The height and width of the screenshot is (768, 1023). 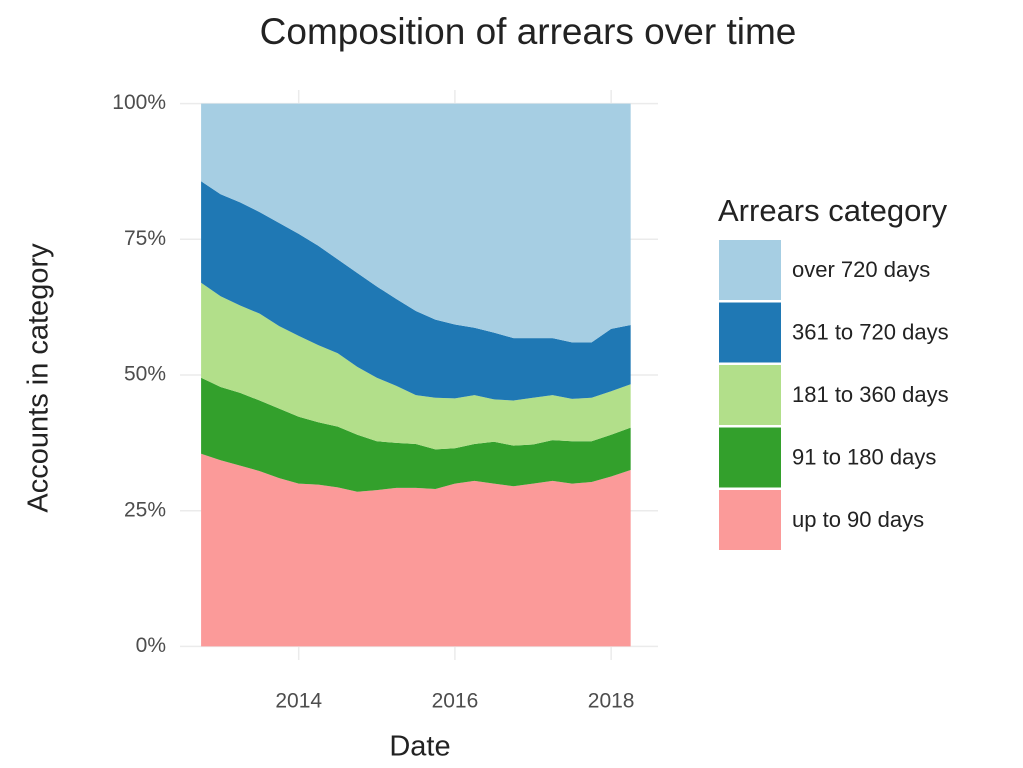 I want to click on y-tick-label: 0%, so click(x=151, y=645).